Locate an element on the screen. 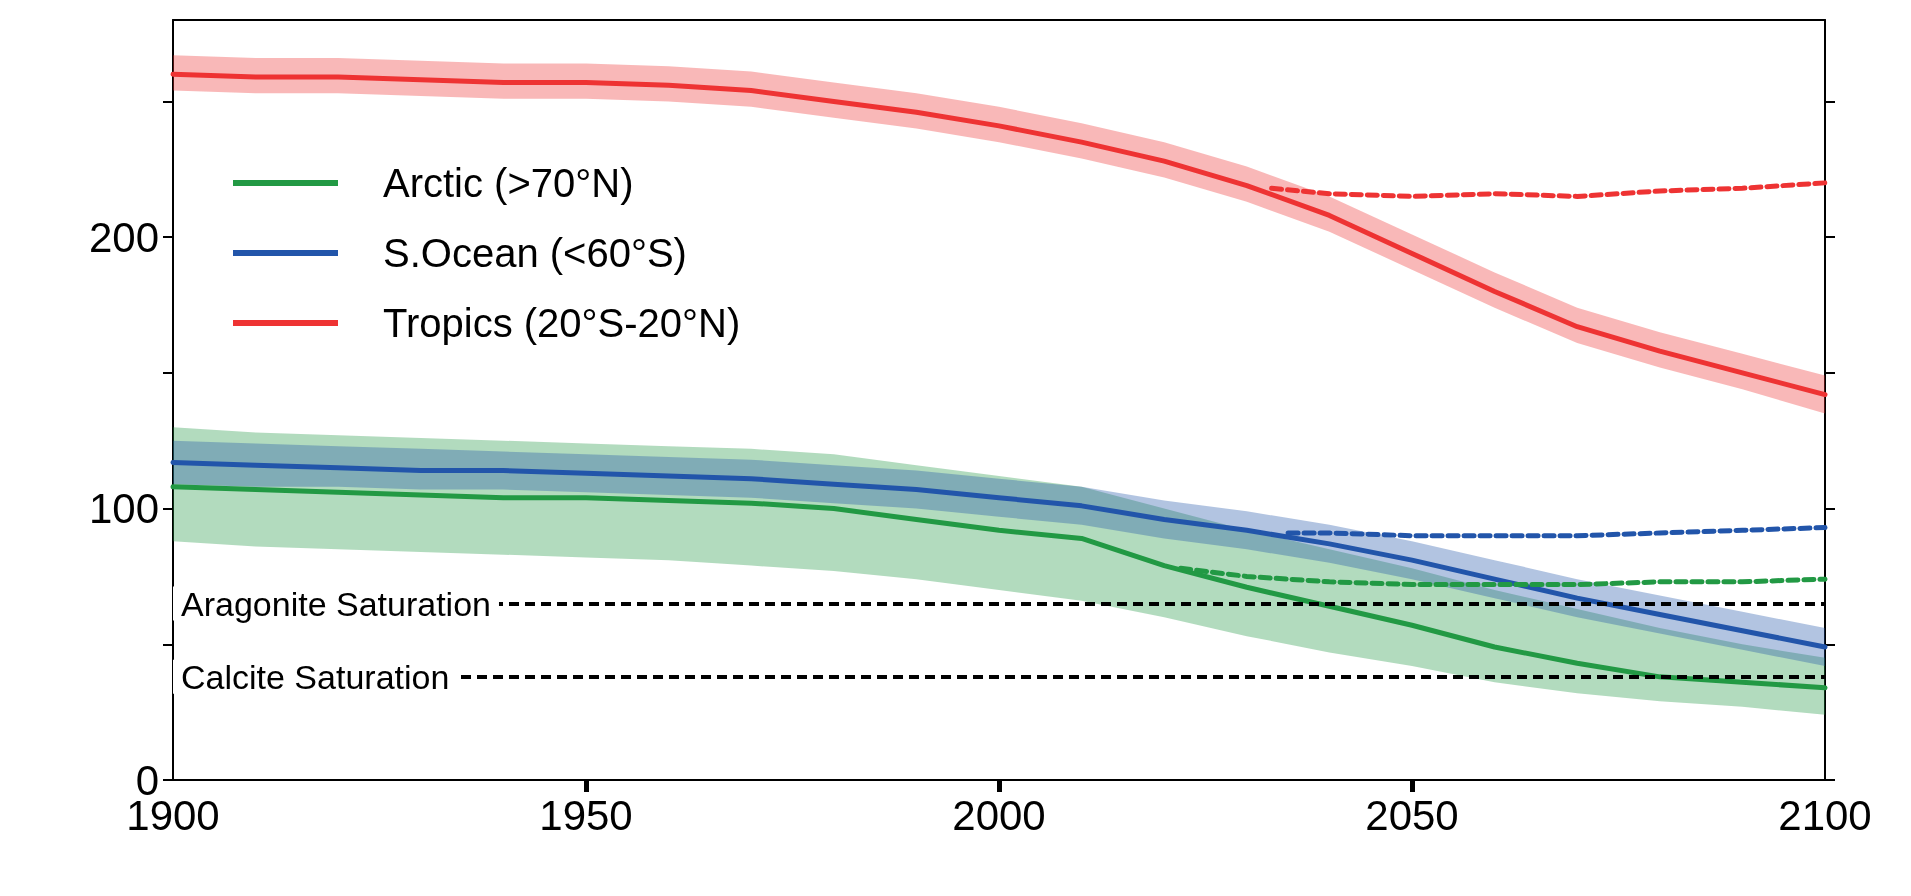  x-tick-label: 2050 is located at coordinates (1412, 815).